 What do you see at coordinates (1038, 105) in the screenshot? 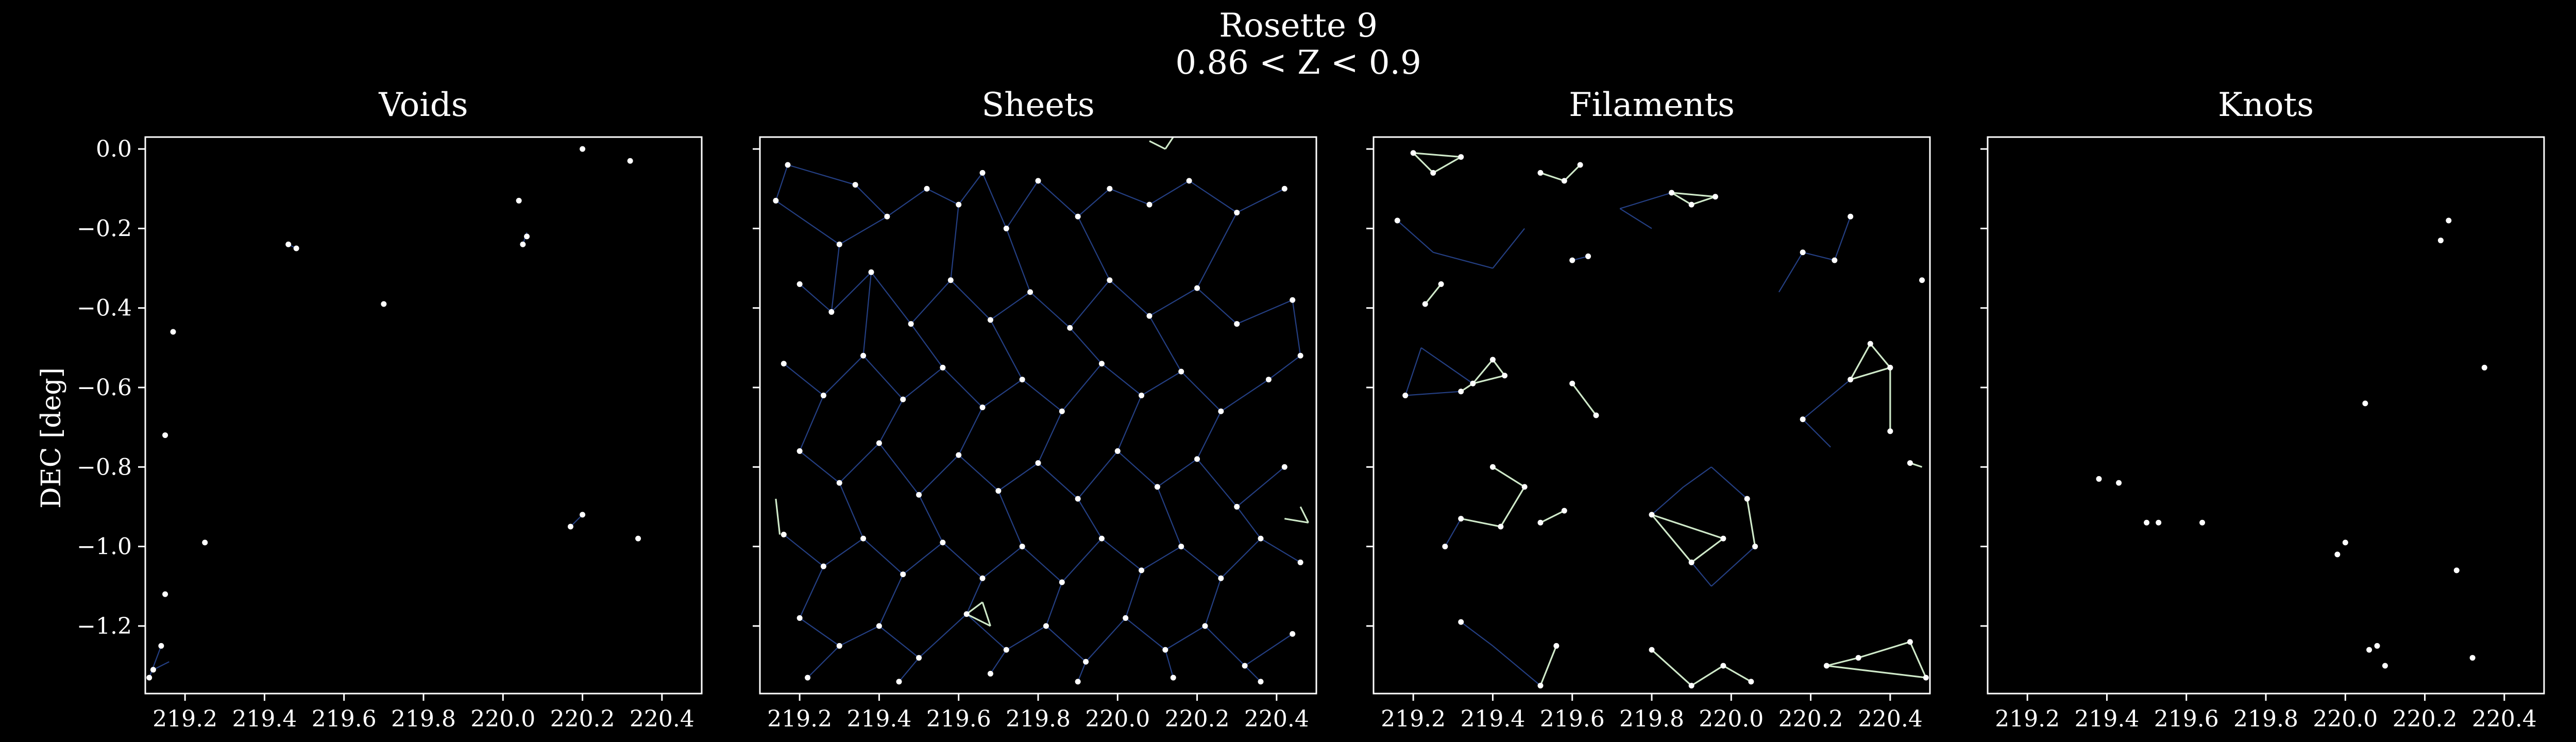
I see `panel-title-sheets: Sheets` at bounding box center [1038, 105].